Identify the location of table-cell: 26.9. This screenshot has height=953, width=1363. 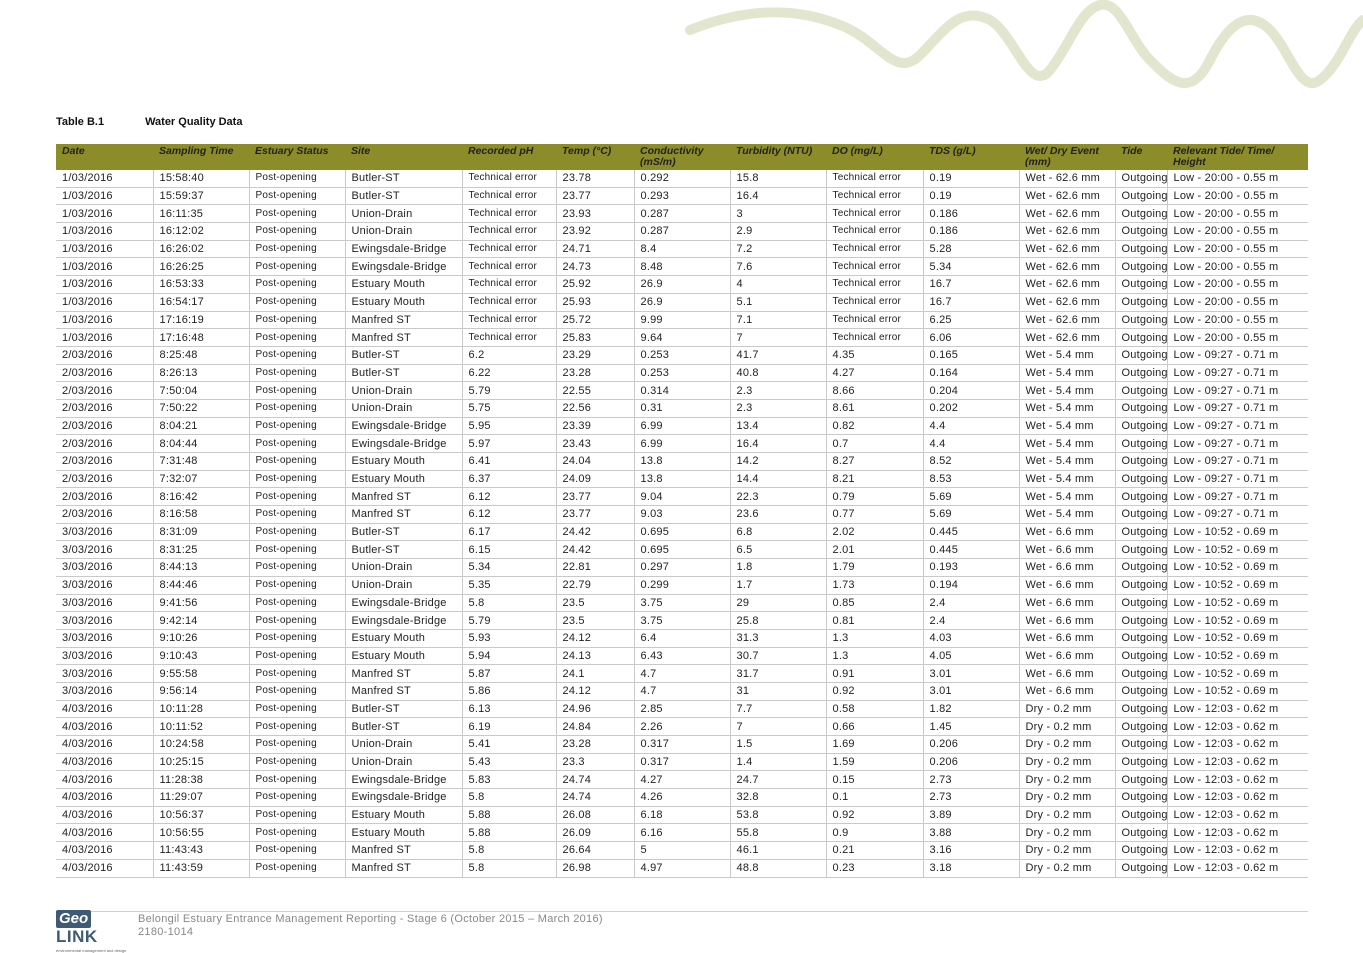
(682, 284).